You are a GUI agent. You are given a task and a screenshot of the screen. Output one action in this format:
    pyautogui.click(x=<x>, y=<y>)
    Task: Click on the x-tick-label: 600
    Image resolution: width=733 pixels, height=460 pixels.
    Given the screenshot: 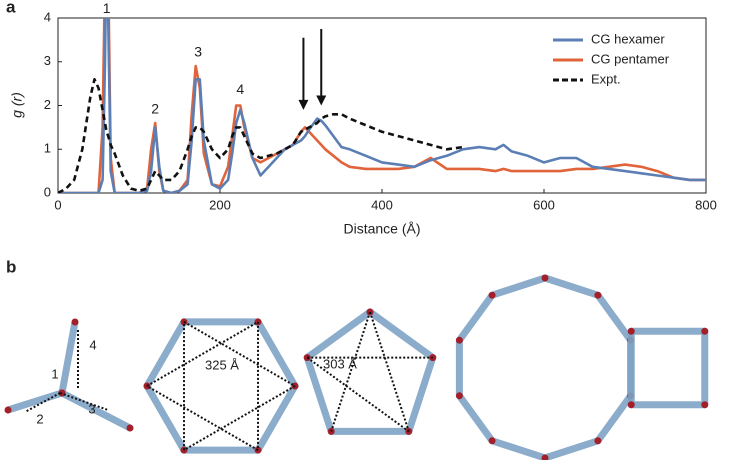 What is the action you would take?
    pyautogui.click(x=544, y=204)
    